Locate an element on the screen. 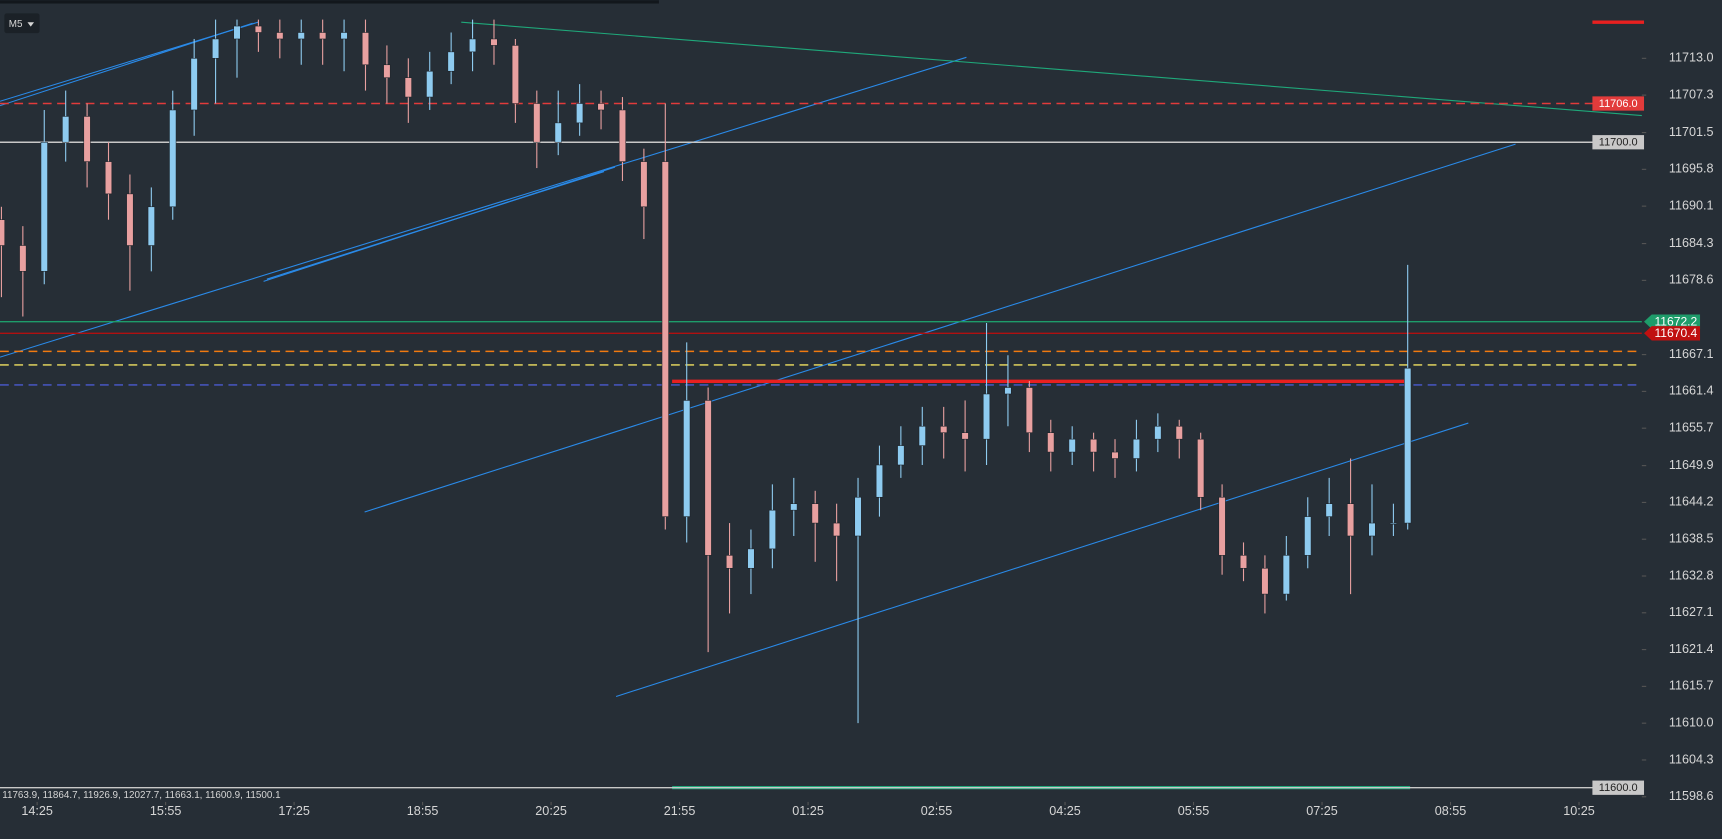  x-tick-label: 04:25 is located at coordinates (1065, 811).